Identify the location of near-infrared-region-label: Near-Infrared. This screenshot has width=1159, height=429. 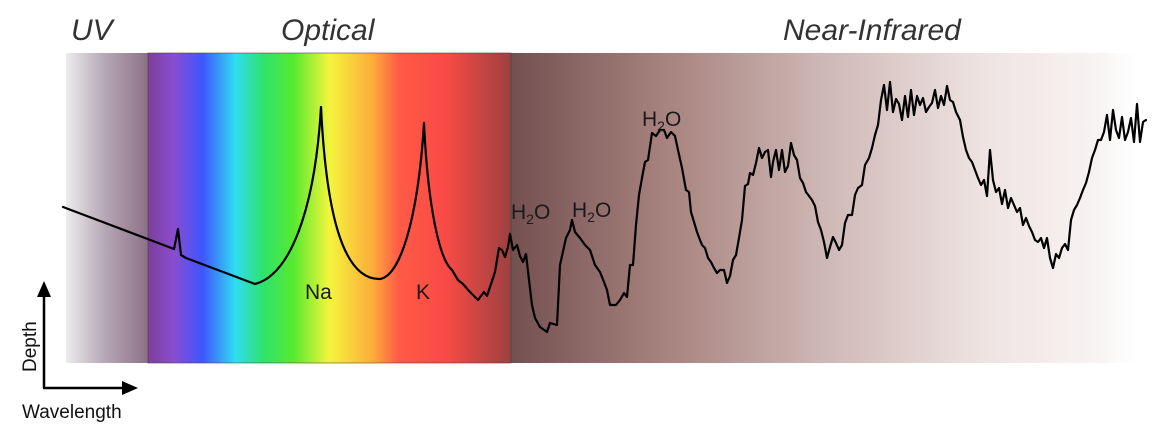
(872, 30).